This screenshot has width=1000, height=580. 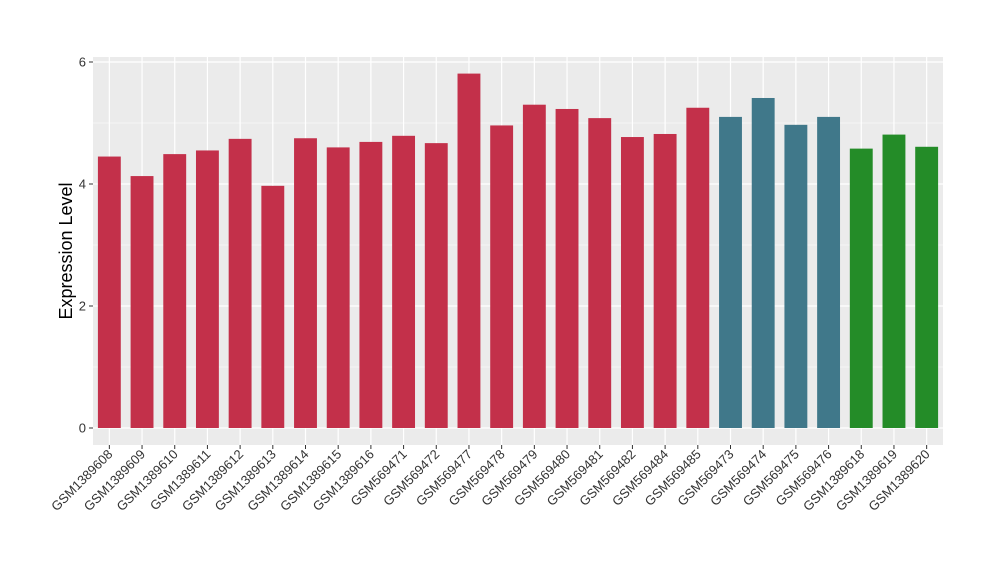 I want to click on bar-gsm1389618, so click(x=861, y=288).